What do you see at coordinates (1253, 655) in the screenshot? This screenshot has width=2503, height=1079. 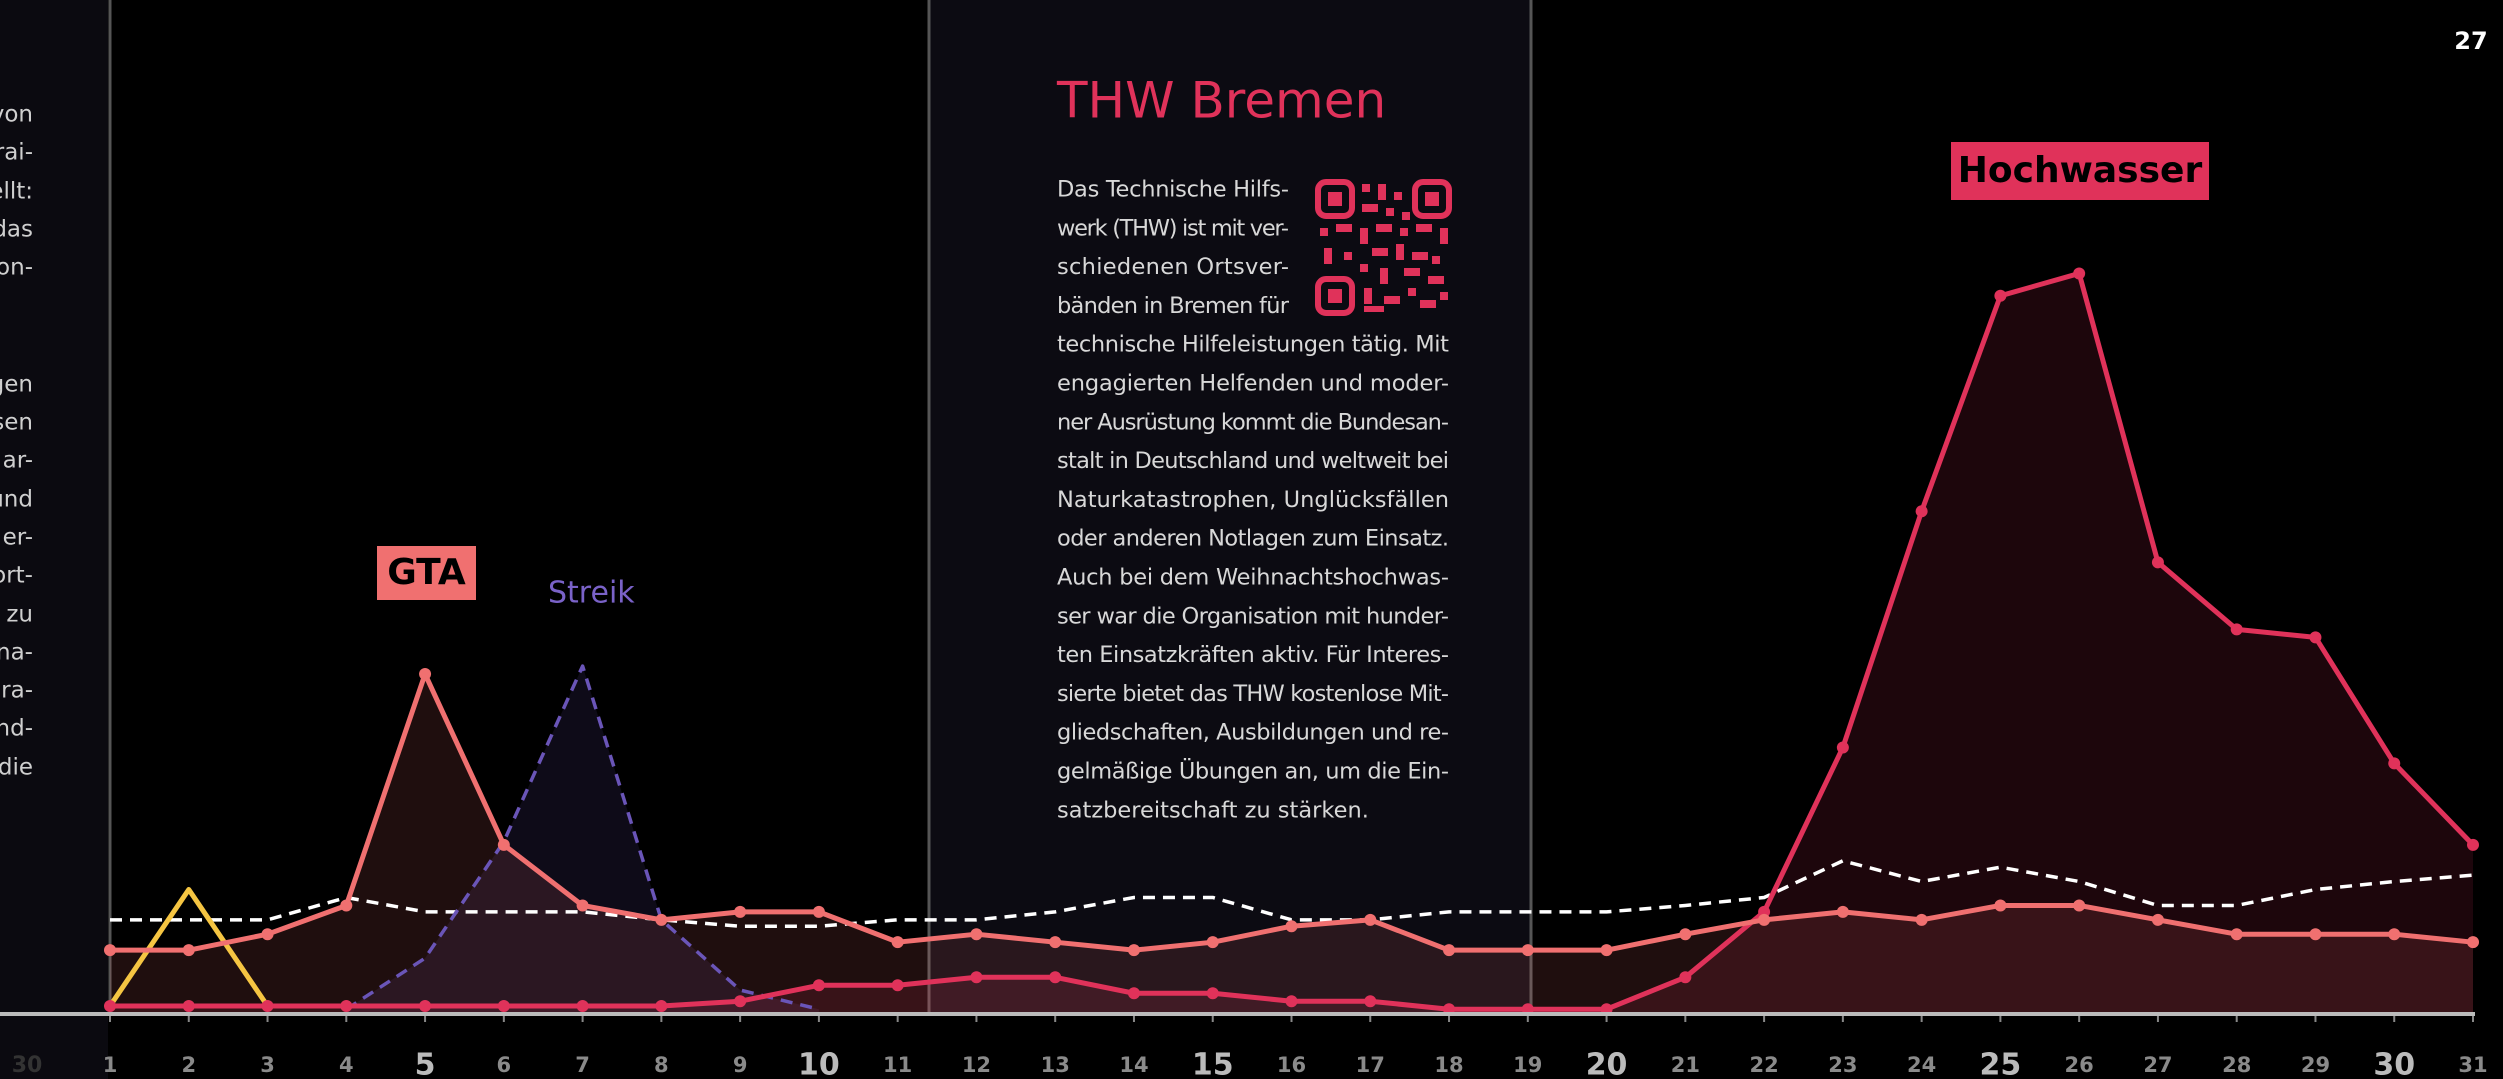 I see `text-line: ten Einsatzkräften aktiv. Für Interes-` at bounding box center [1253, 655].